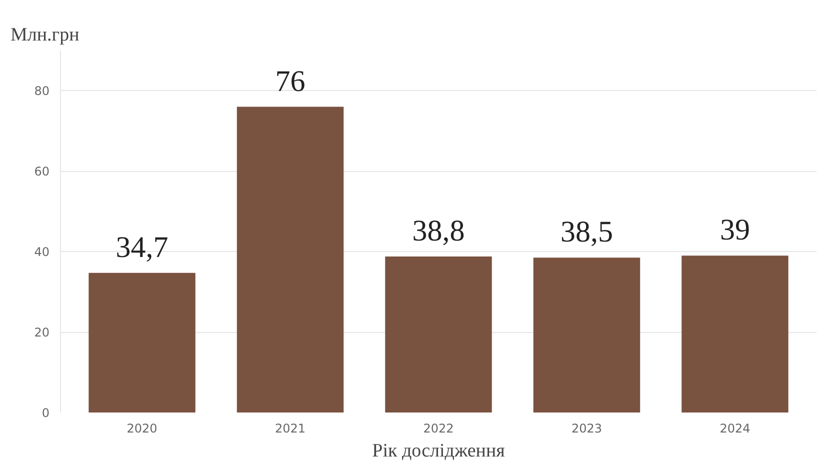 The width and height of the screenshot is (826, 464). What do you see at coordinates (42, 333) in the screenshot?
I see `y-tick-label: 20` at bounding box center [42, 333].